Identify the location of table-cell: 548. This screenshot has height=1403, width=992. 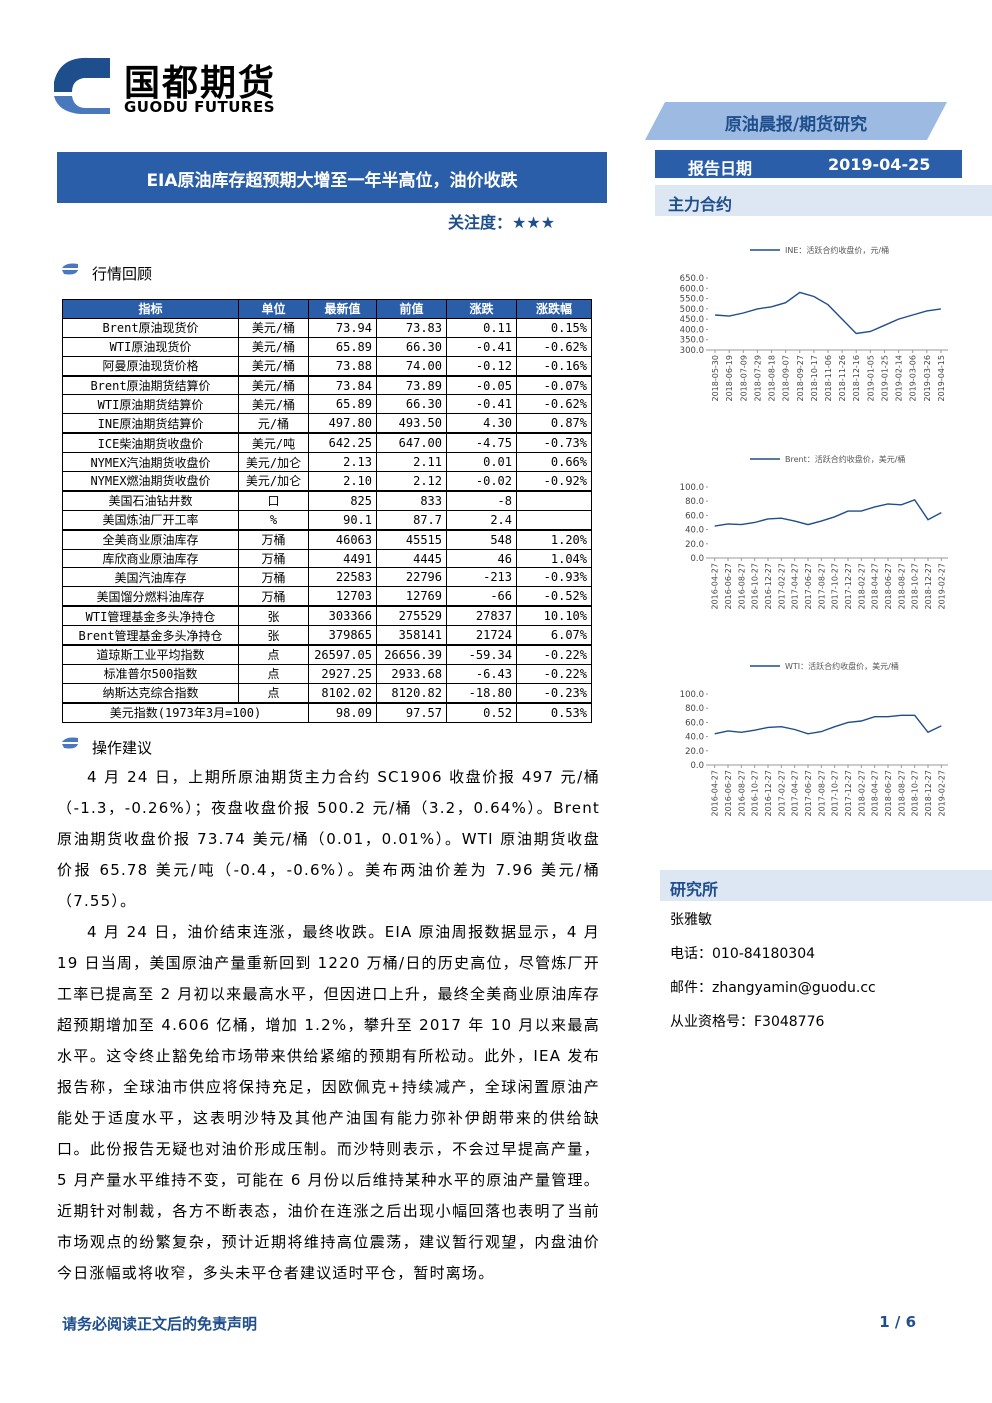
(481, 539).